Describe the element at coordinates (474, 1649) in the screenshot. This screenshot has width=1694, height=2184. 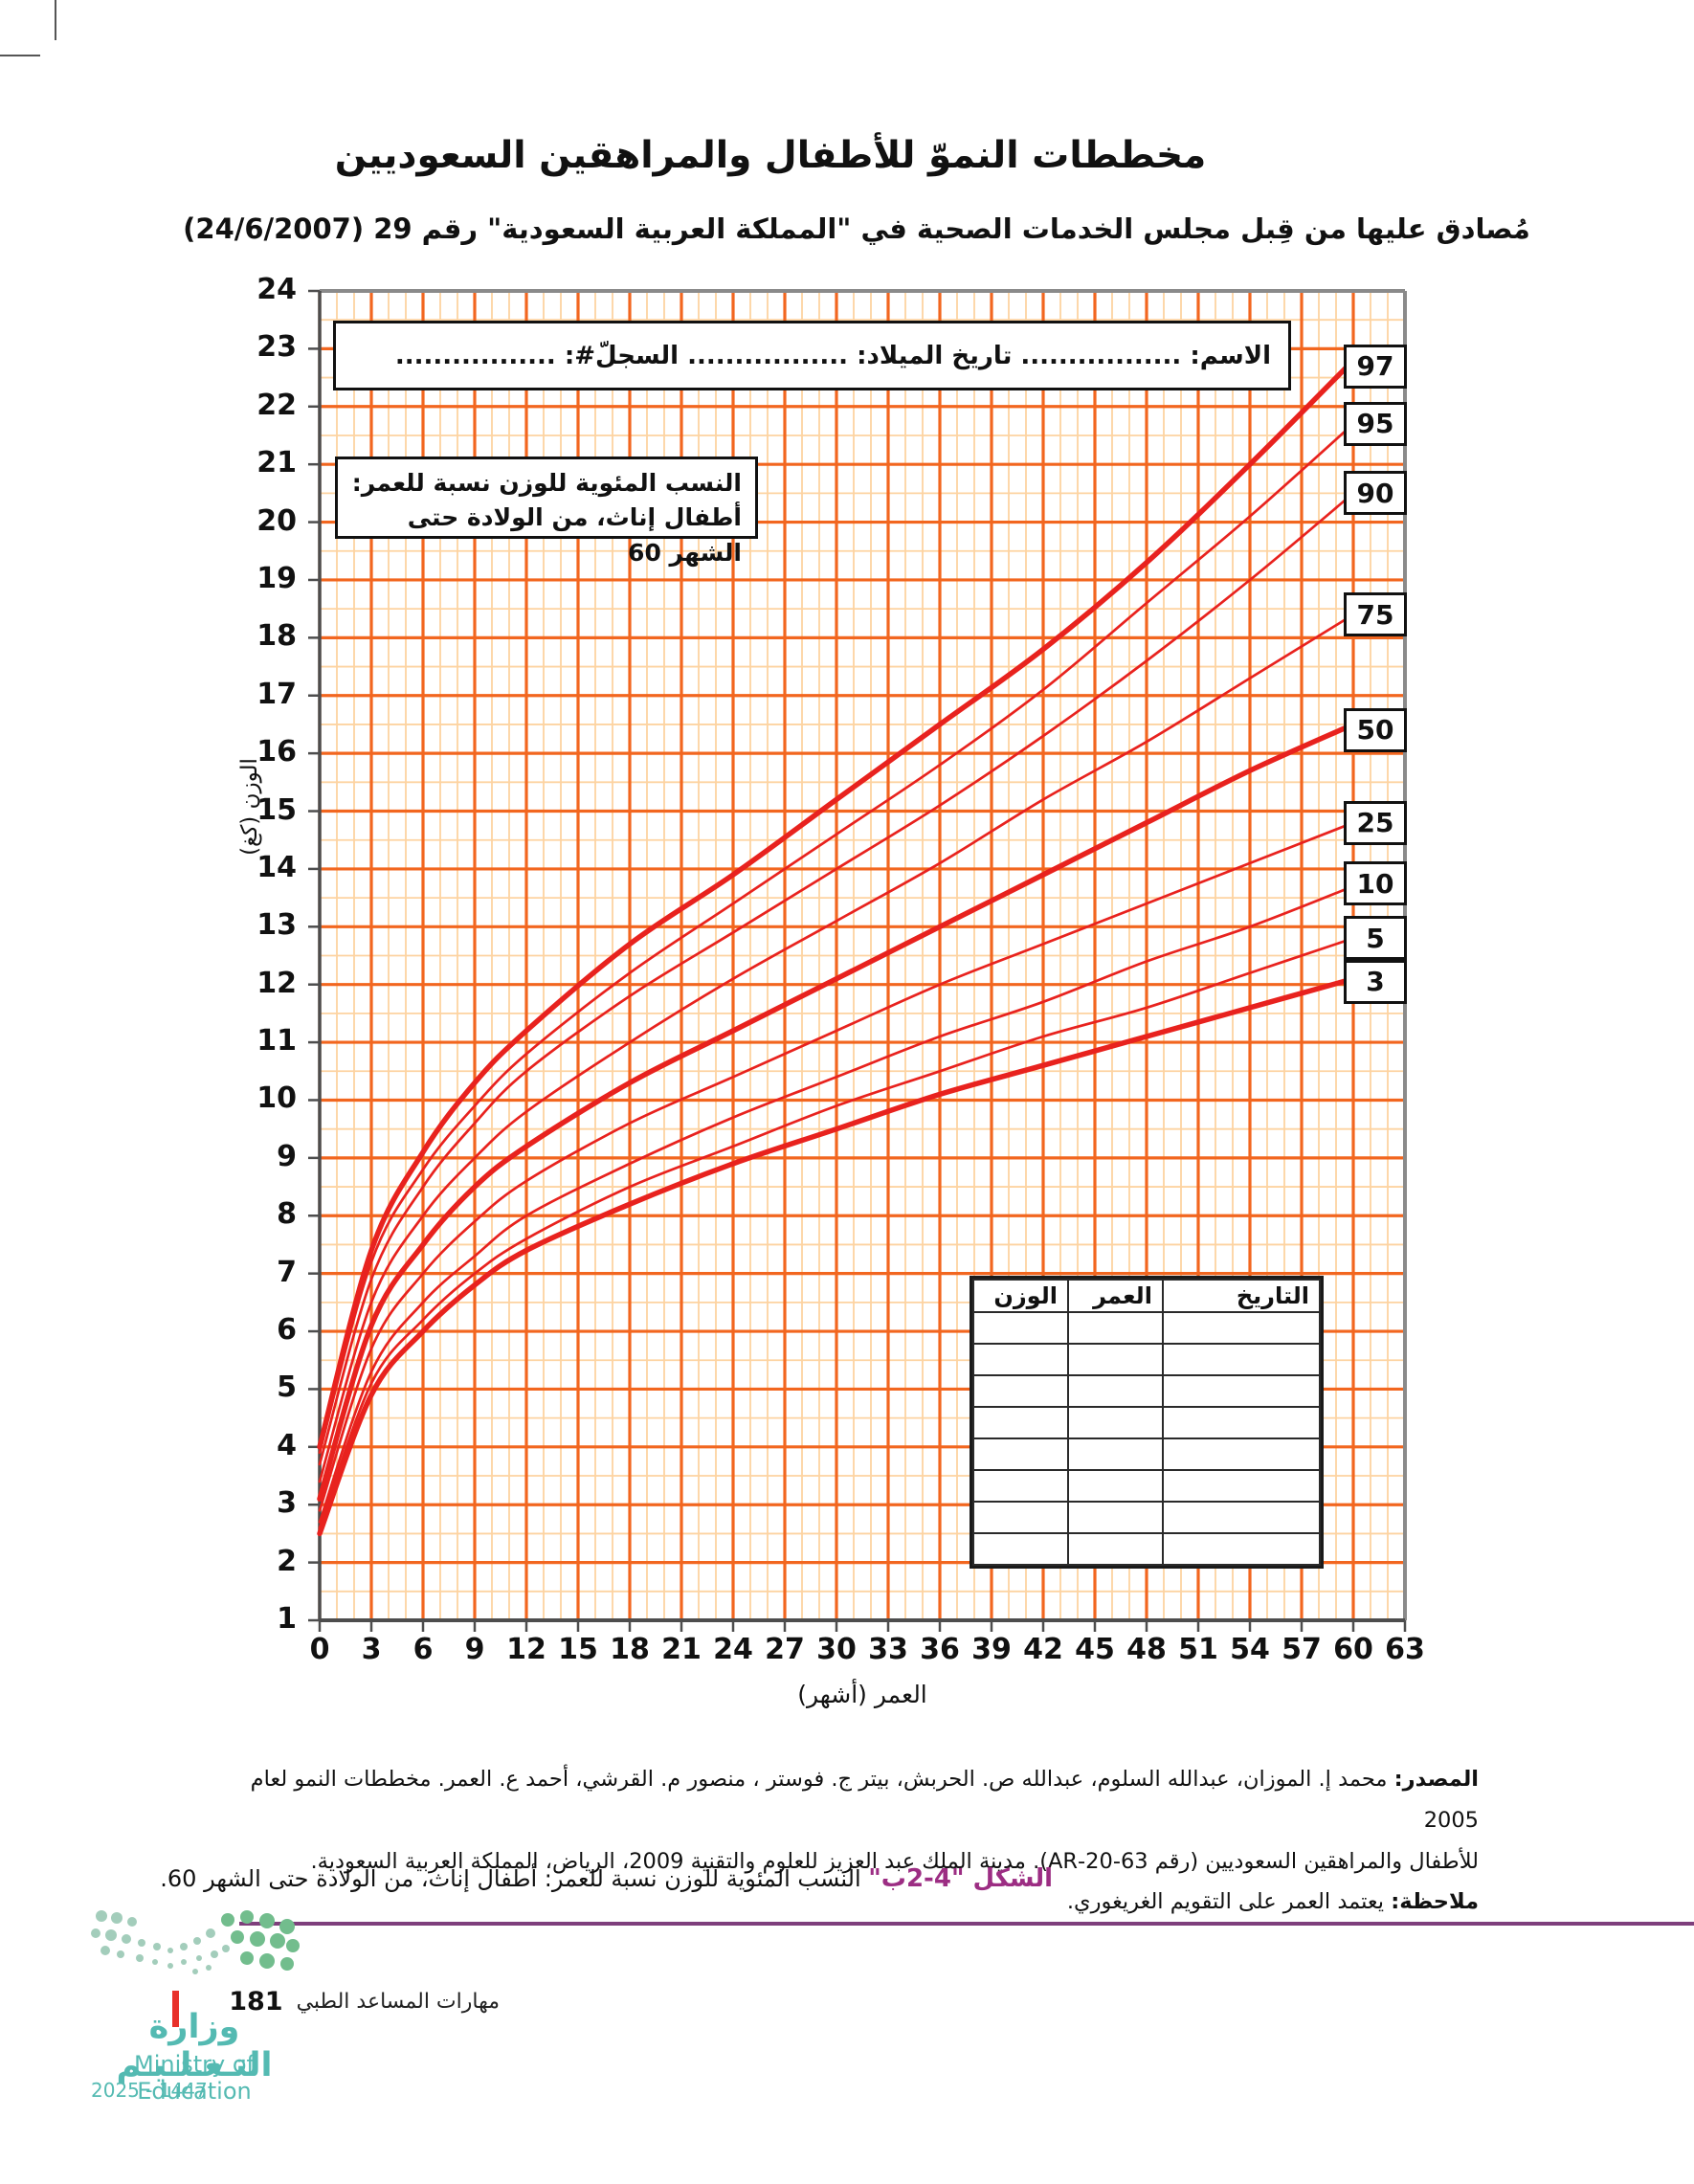
I see `x-tick-9: 9` at that location.